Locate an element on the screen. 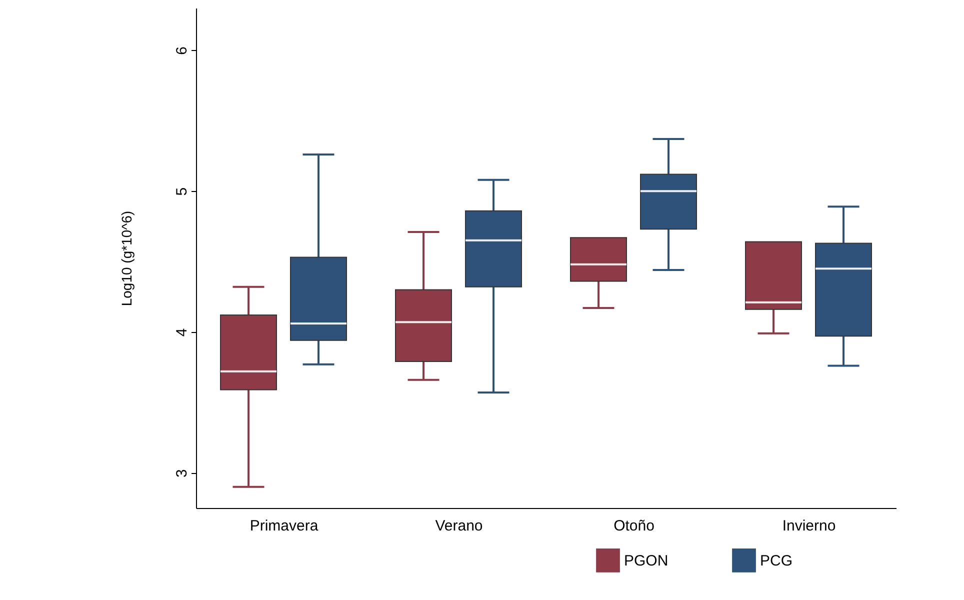 The width and height of the screenshot is (964, 600). x-tick-label: Otoño is located at coordinates (634, 526).